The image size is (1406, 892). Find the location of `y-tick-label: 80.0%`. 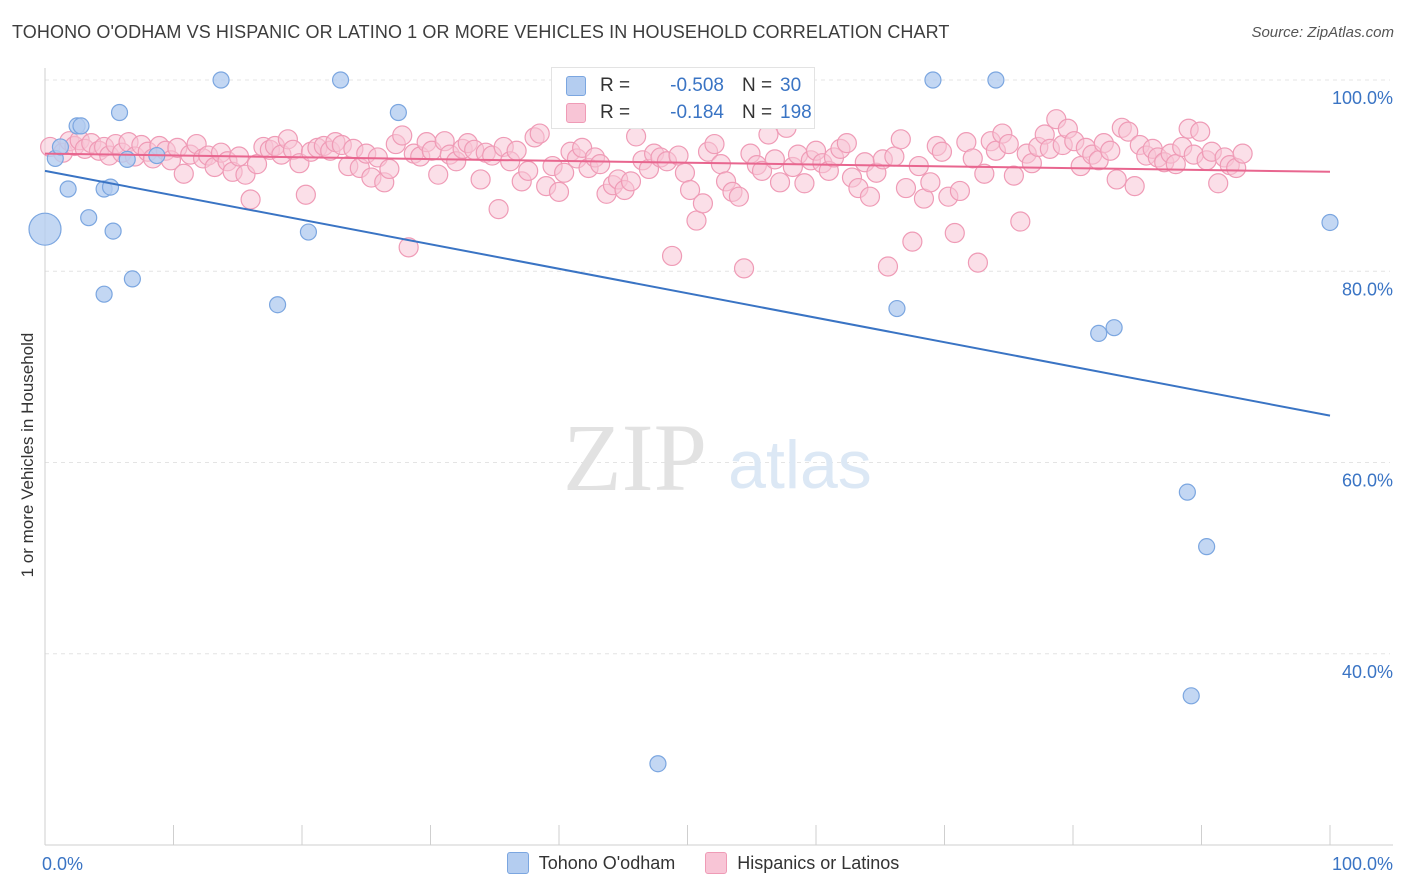

y-tick-label: 80.0% is located at coordinates (1367, 289).